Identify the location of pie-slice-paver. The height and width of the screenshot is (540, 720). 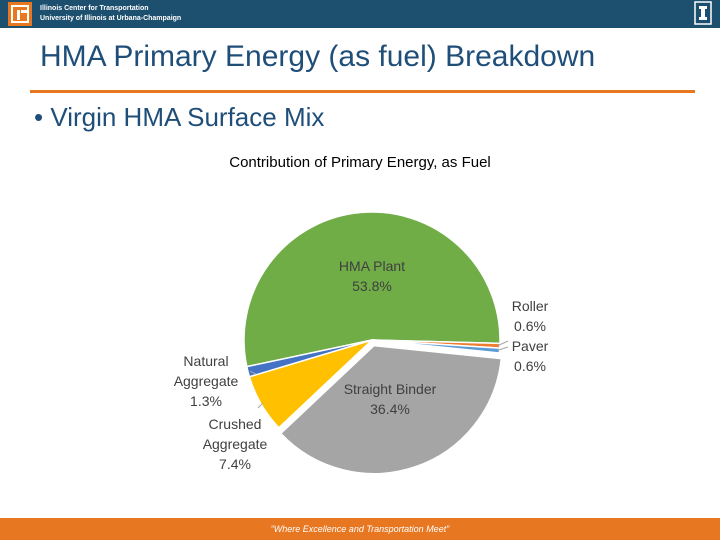
(436, 346).